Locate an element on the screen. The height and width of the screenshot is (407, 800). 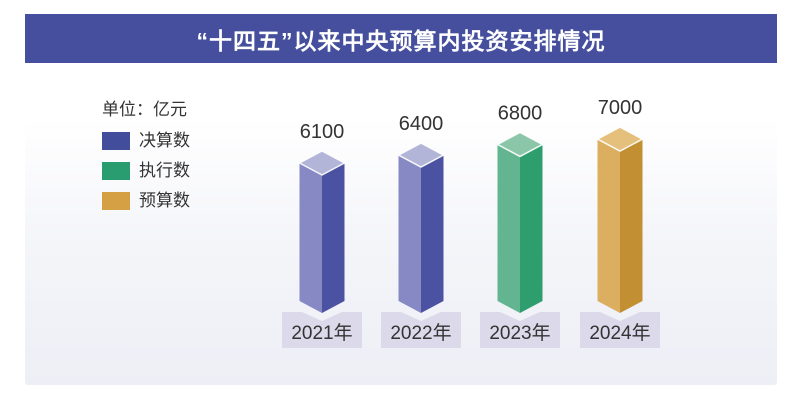
legend-item-budget: 预算数 is located at coordinates (146, 201).